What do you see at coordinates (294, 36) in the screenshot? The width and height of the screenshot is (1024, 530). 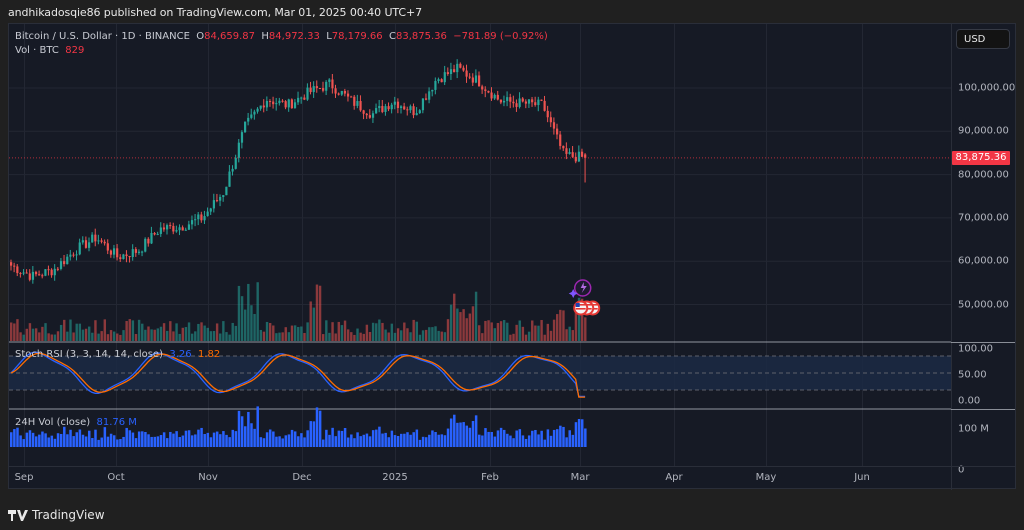 I see `high-value: 84,972.33` at bounding box center [294, 36].